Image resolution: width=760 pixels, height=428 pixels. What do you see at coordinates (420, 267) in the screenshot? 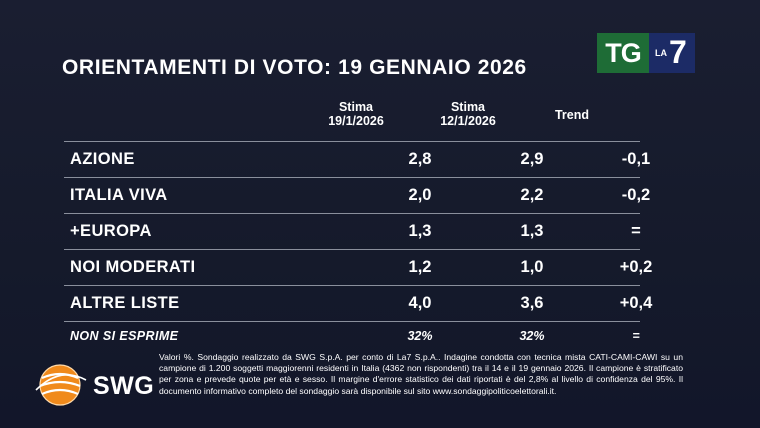
I see `value-stima-19: 1,2` at bounding box center [420, 267].